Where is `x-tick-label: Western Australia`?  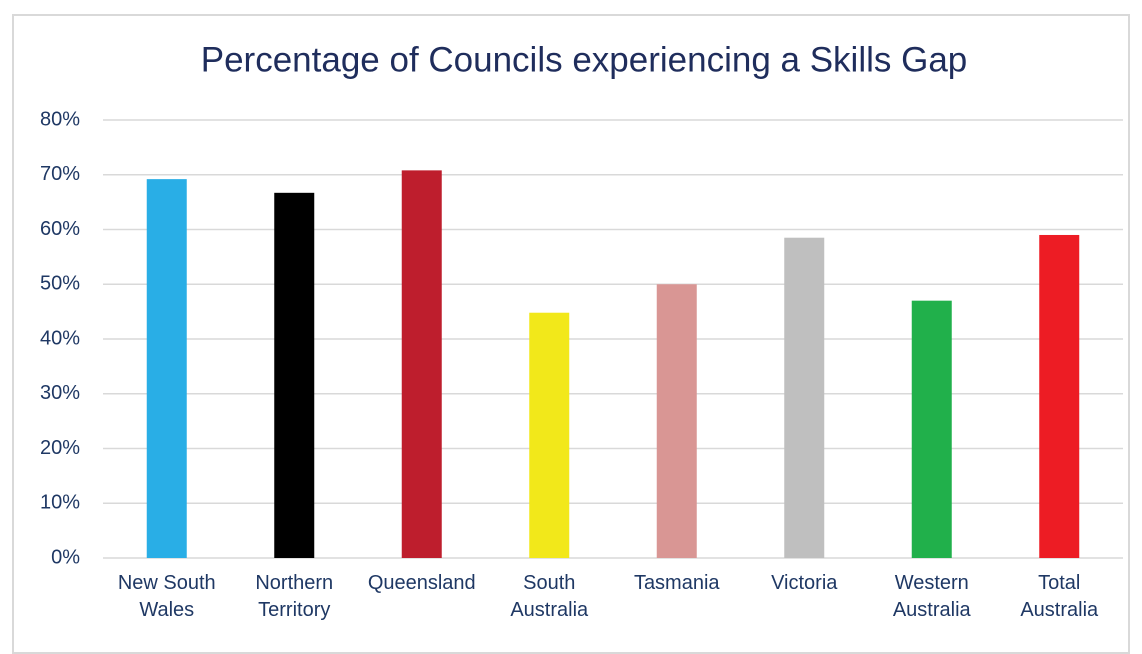 x-tick-label: Western Australia is located at coordinates (931, 596).